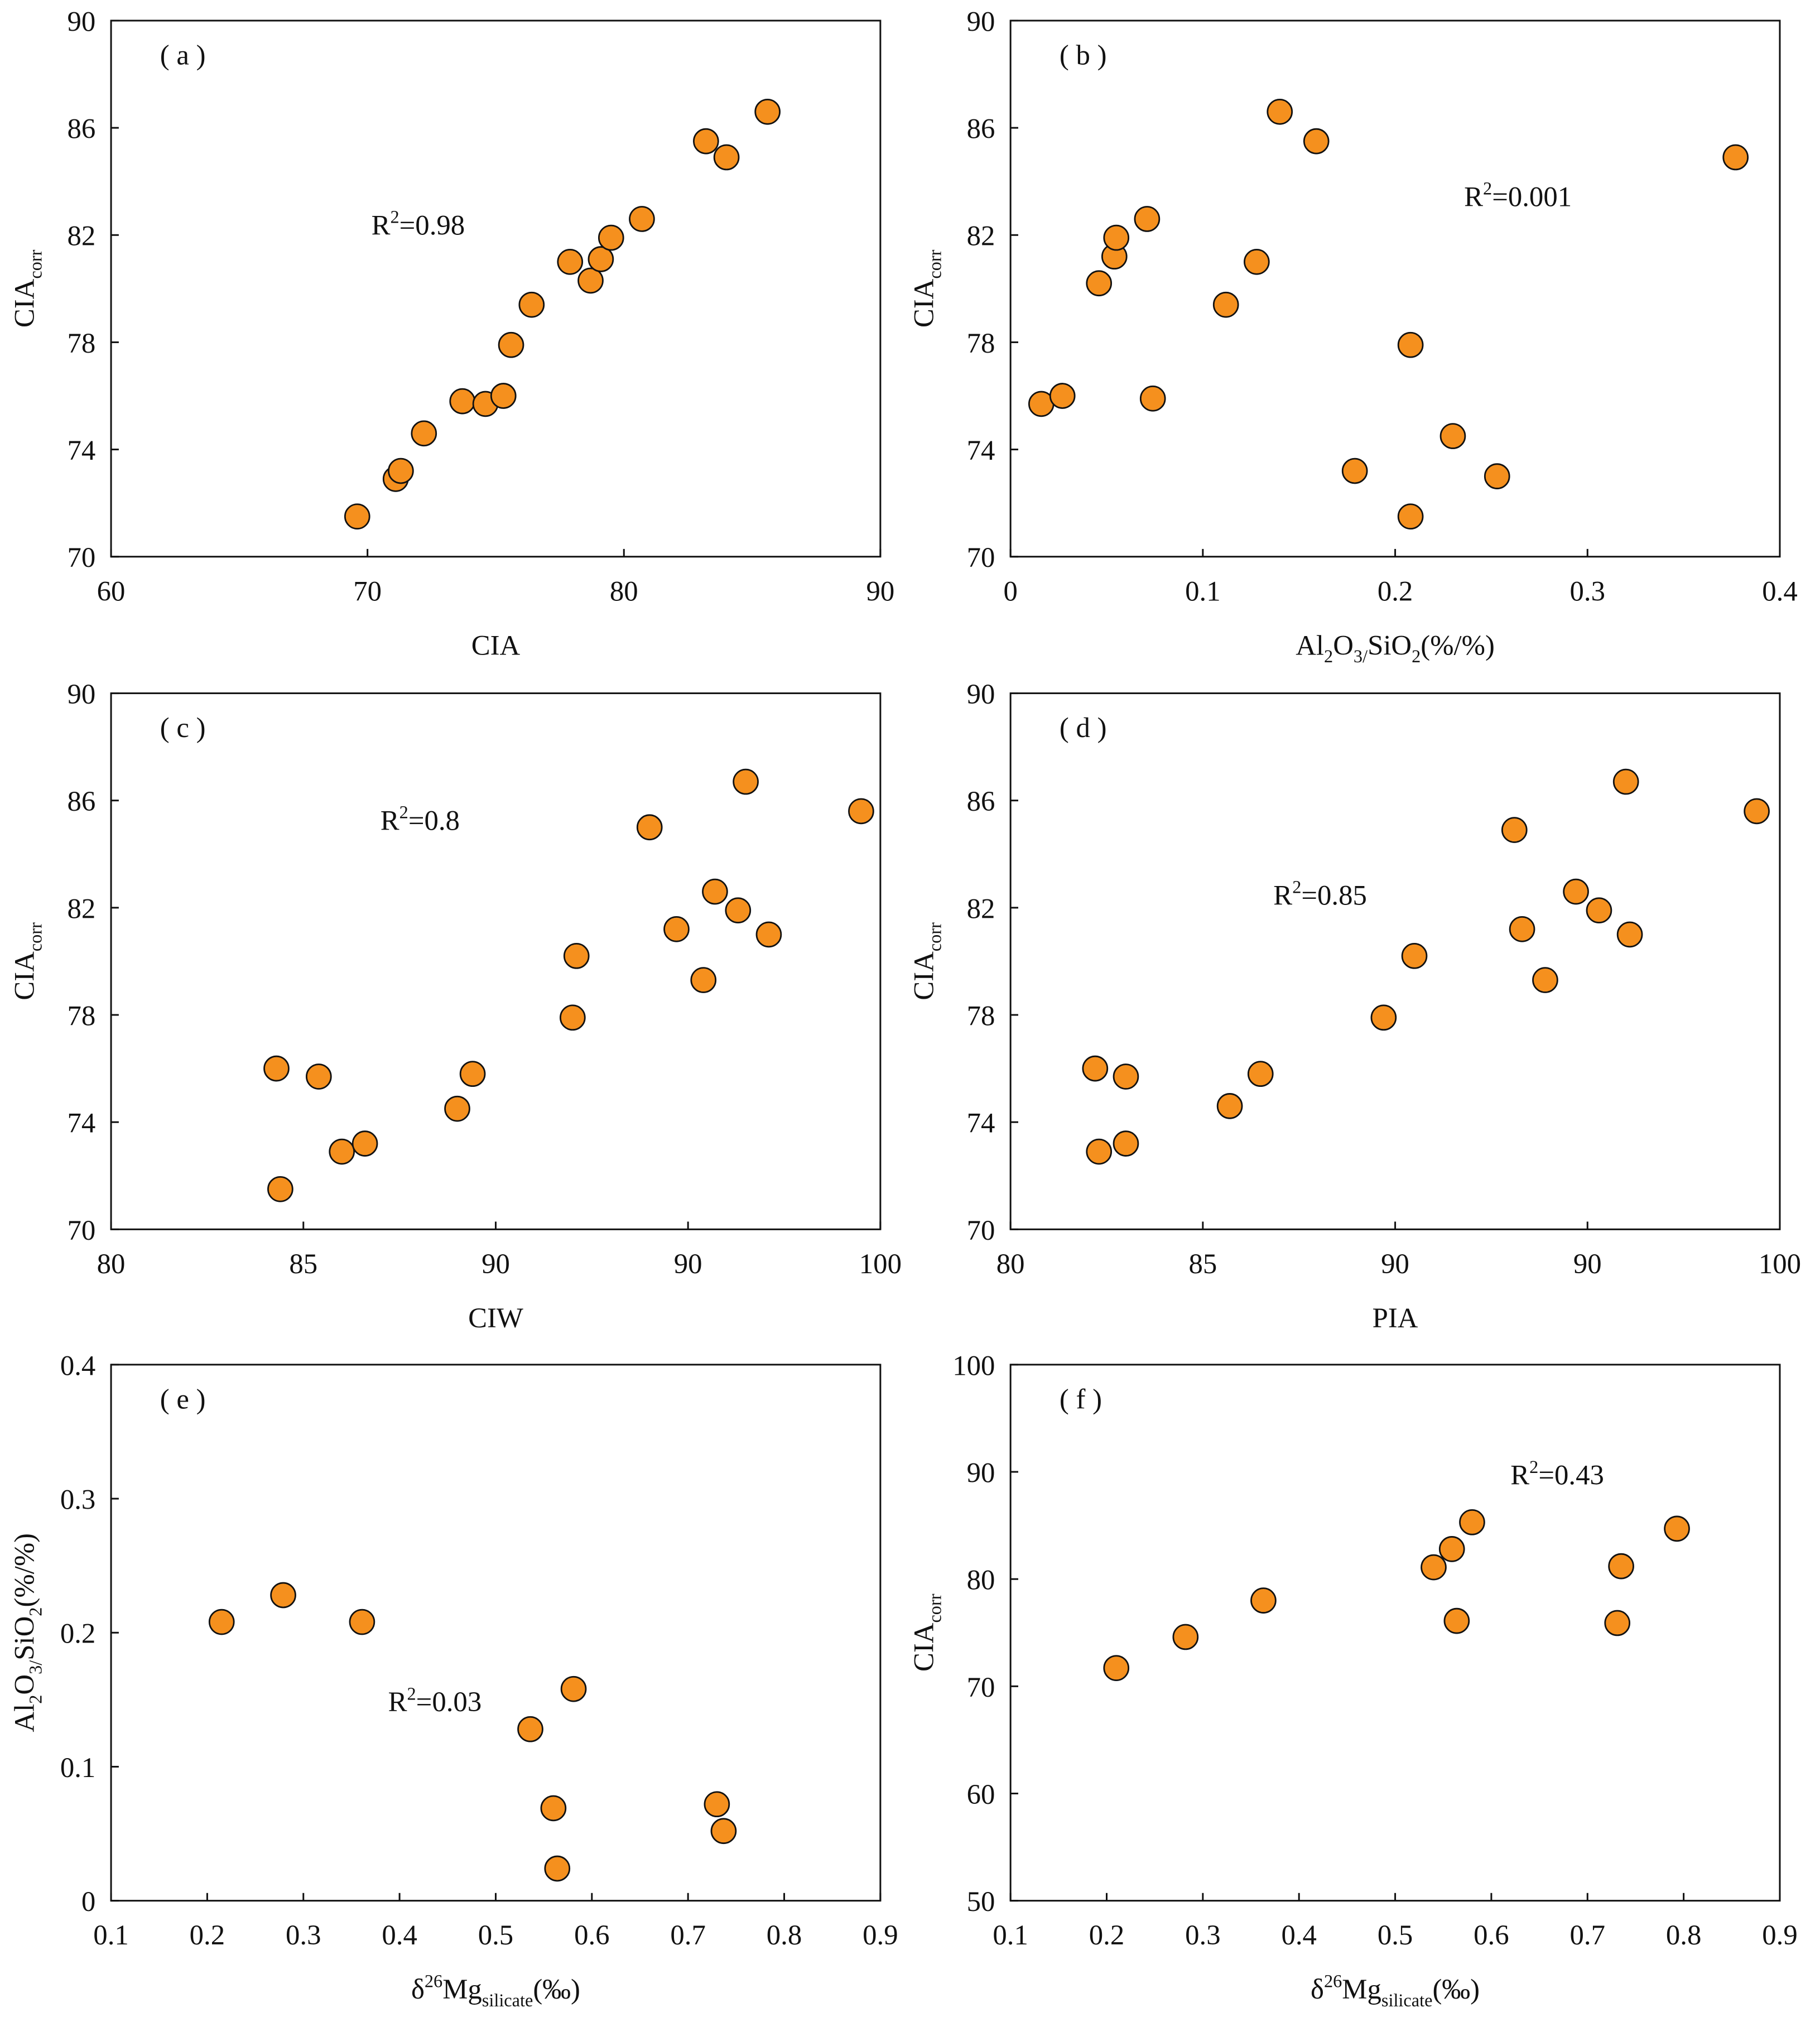 The height and width of the screenshot is (2027, 1820). I want to click on x-tick-label: 0.4, so click(1299, 1935).